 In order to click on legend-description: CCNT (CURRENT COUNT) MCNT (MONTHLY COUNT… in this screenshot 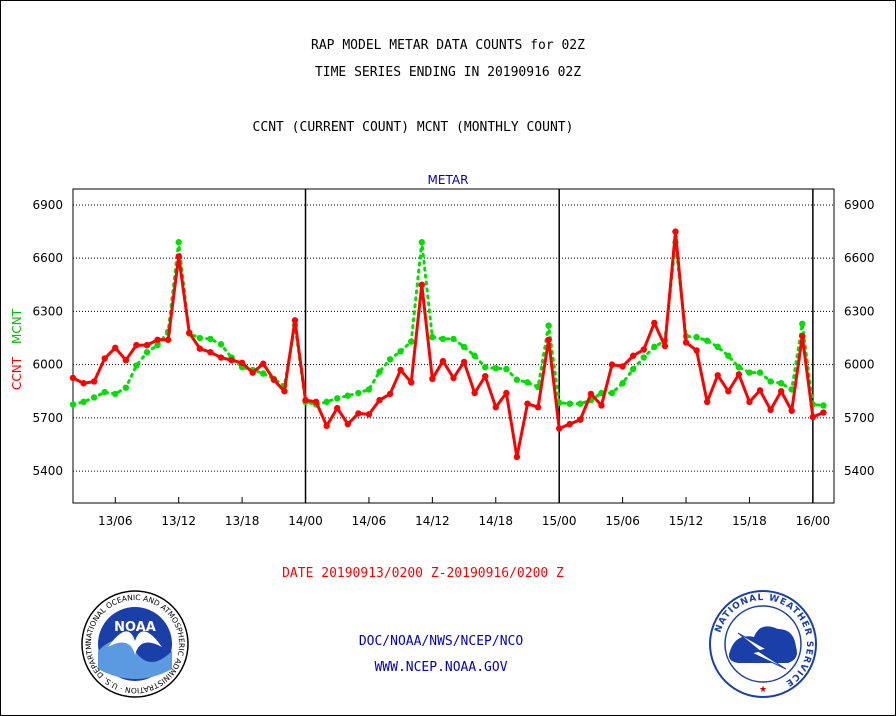, I will do `click(413, 127)`.